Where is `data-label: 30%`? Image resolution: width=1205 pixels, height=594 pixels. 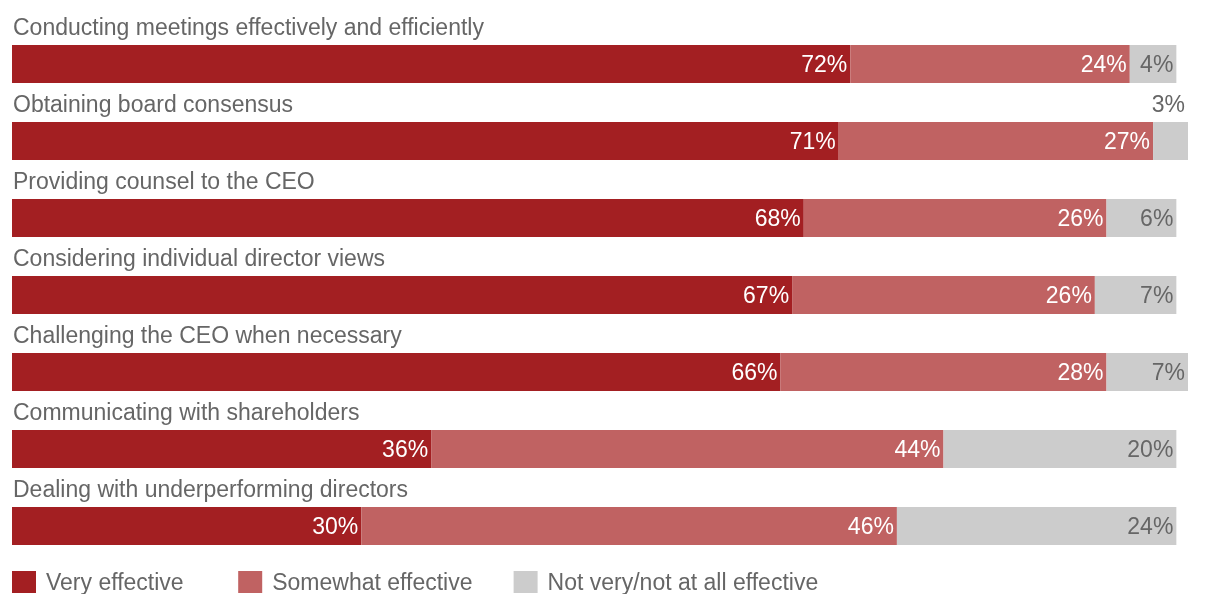 data-label: 30% is located at coordinates (335, 526).